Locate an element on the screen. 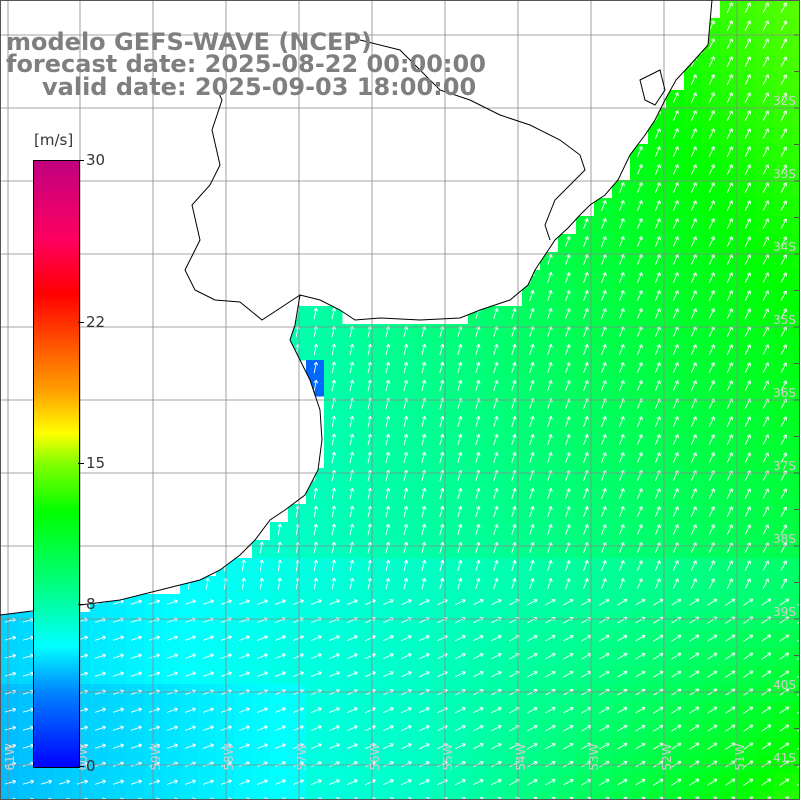  colorbar-tick-label: 22 is located at coordinates (96, 321).